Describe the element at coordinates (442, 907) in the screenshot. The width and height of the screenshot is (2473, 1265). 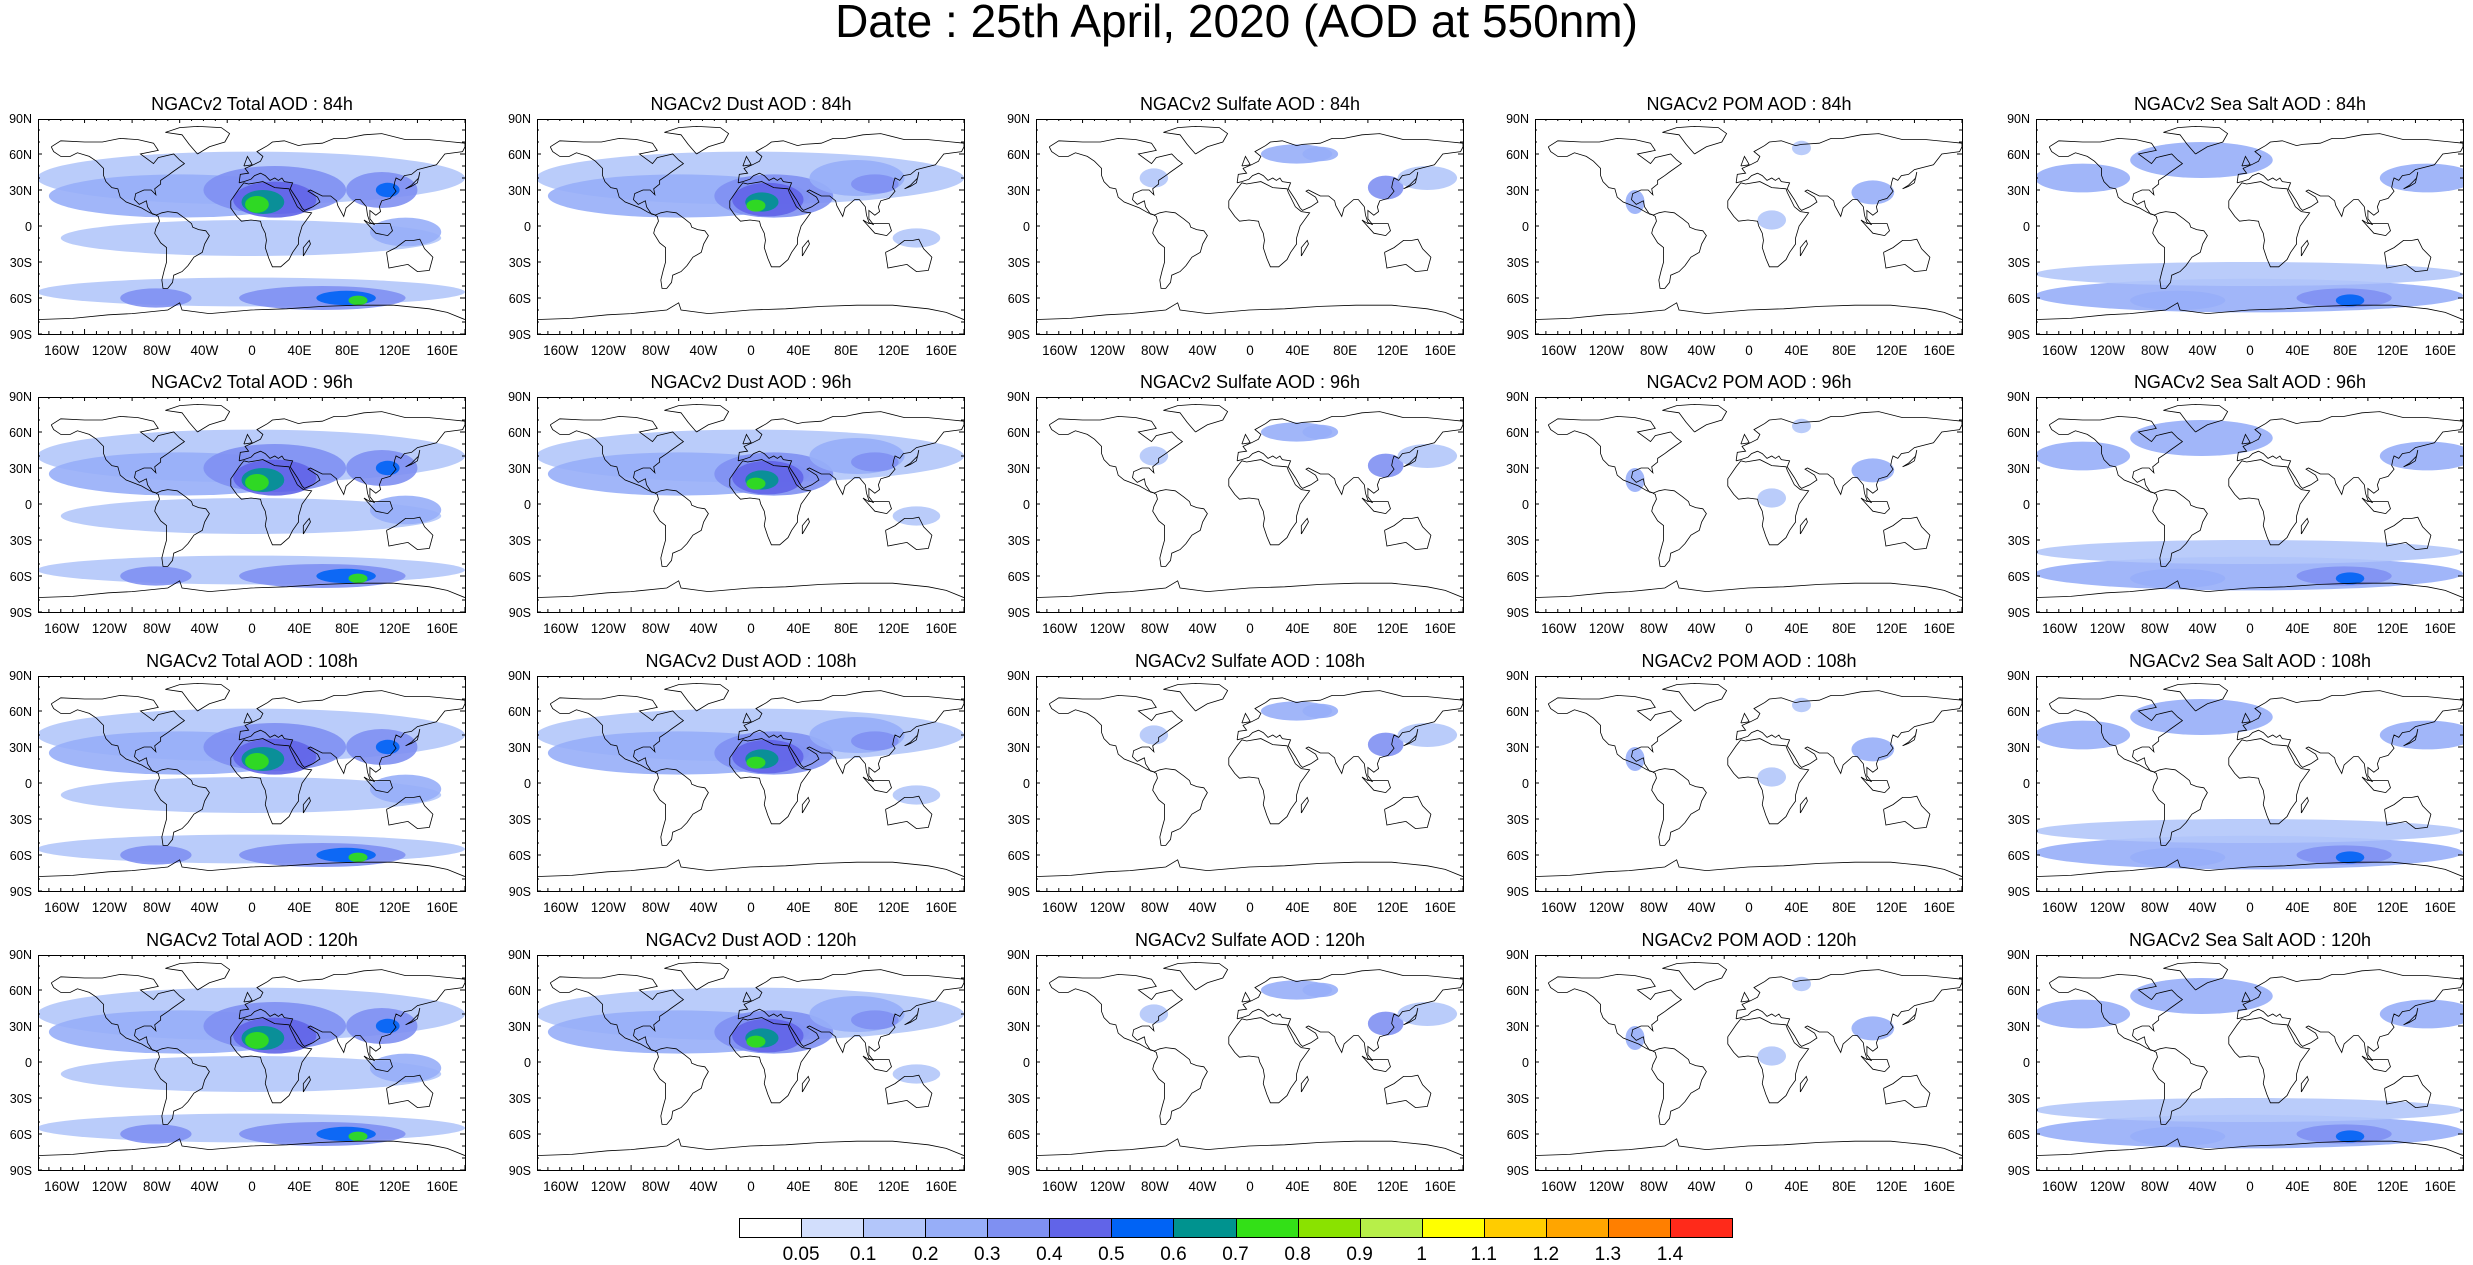
I see `longitude-label: 160E` at that location.